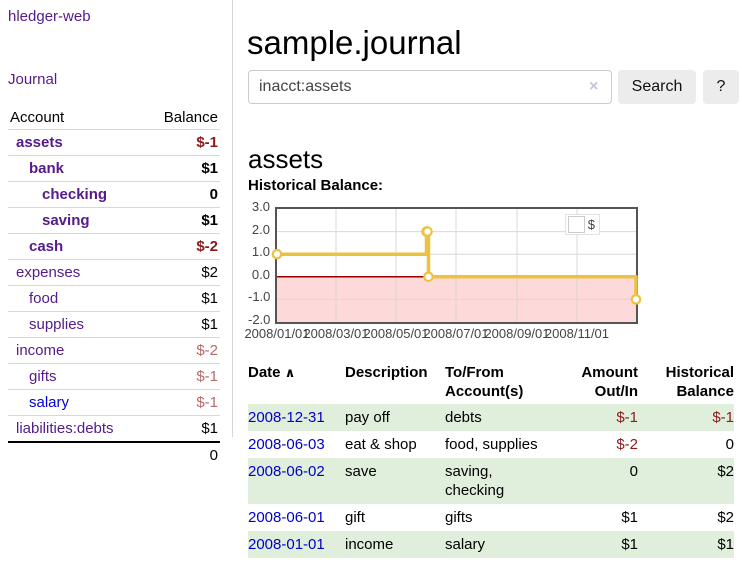  What do you see at coordinates (77, 246) in the screenshot?
I see `account-name-cell: cash` at bounding box center [77, 246].